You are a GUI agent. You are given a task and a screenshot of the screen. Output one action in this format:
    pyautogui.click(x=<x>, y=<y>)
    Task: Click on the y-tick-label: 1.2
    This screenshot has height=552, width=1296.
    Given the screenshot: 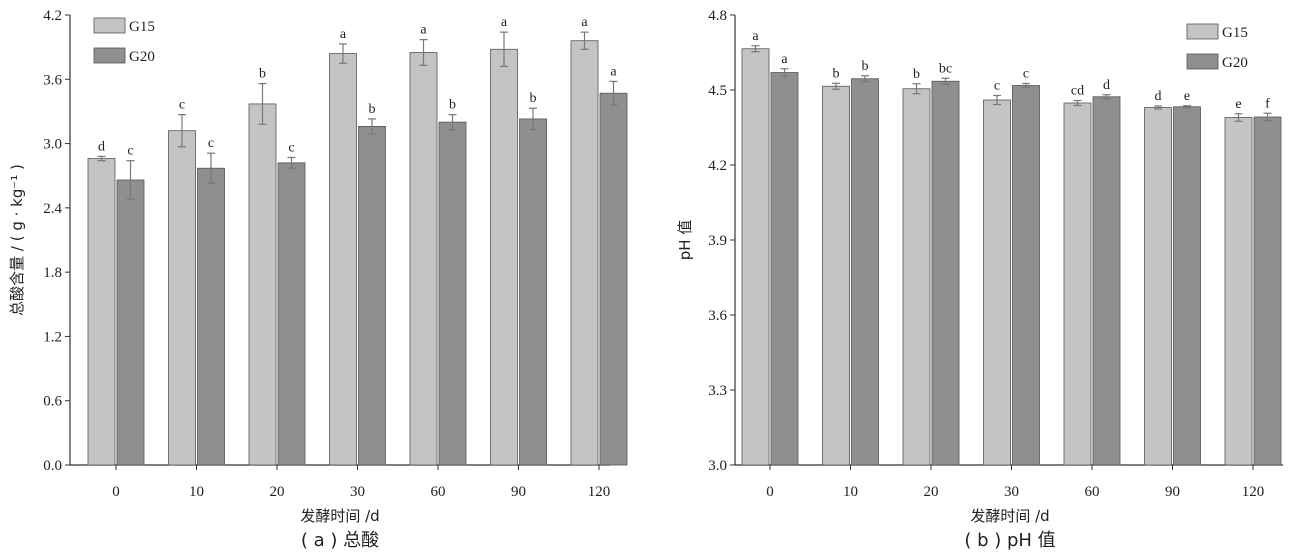 What is the action you would take?
    pyautogui.click(x=52, y=337)
    